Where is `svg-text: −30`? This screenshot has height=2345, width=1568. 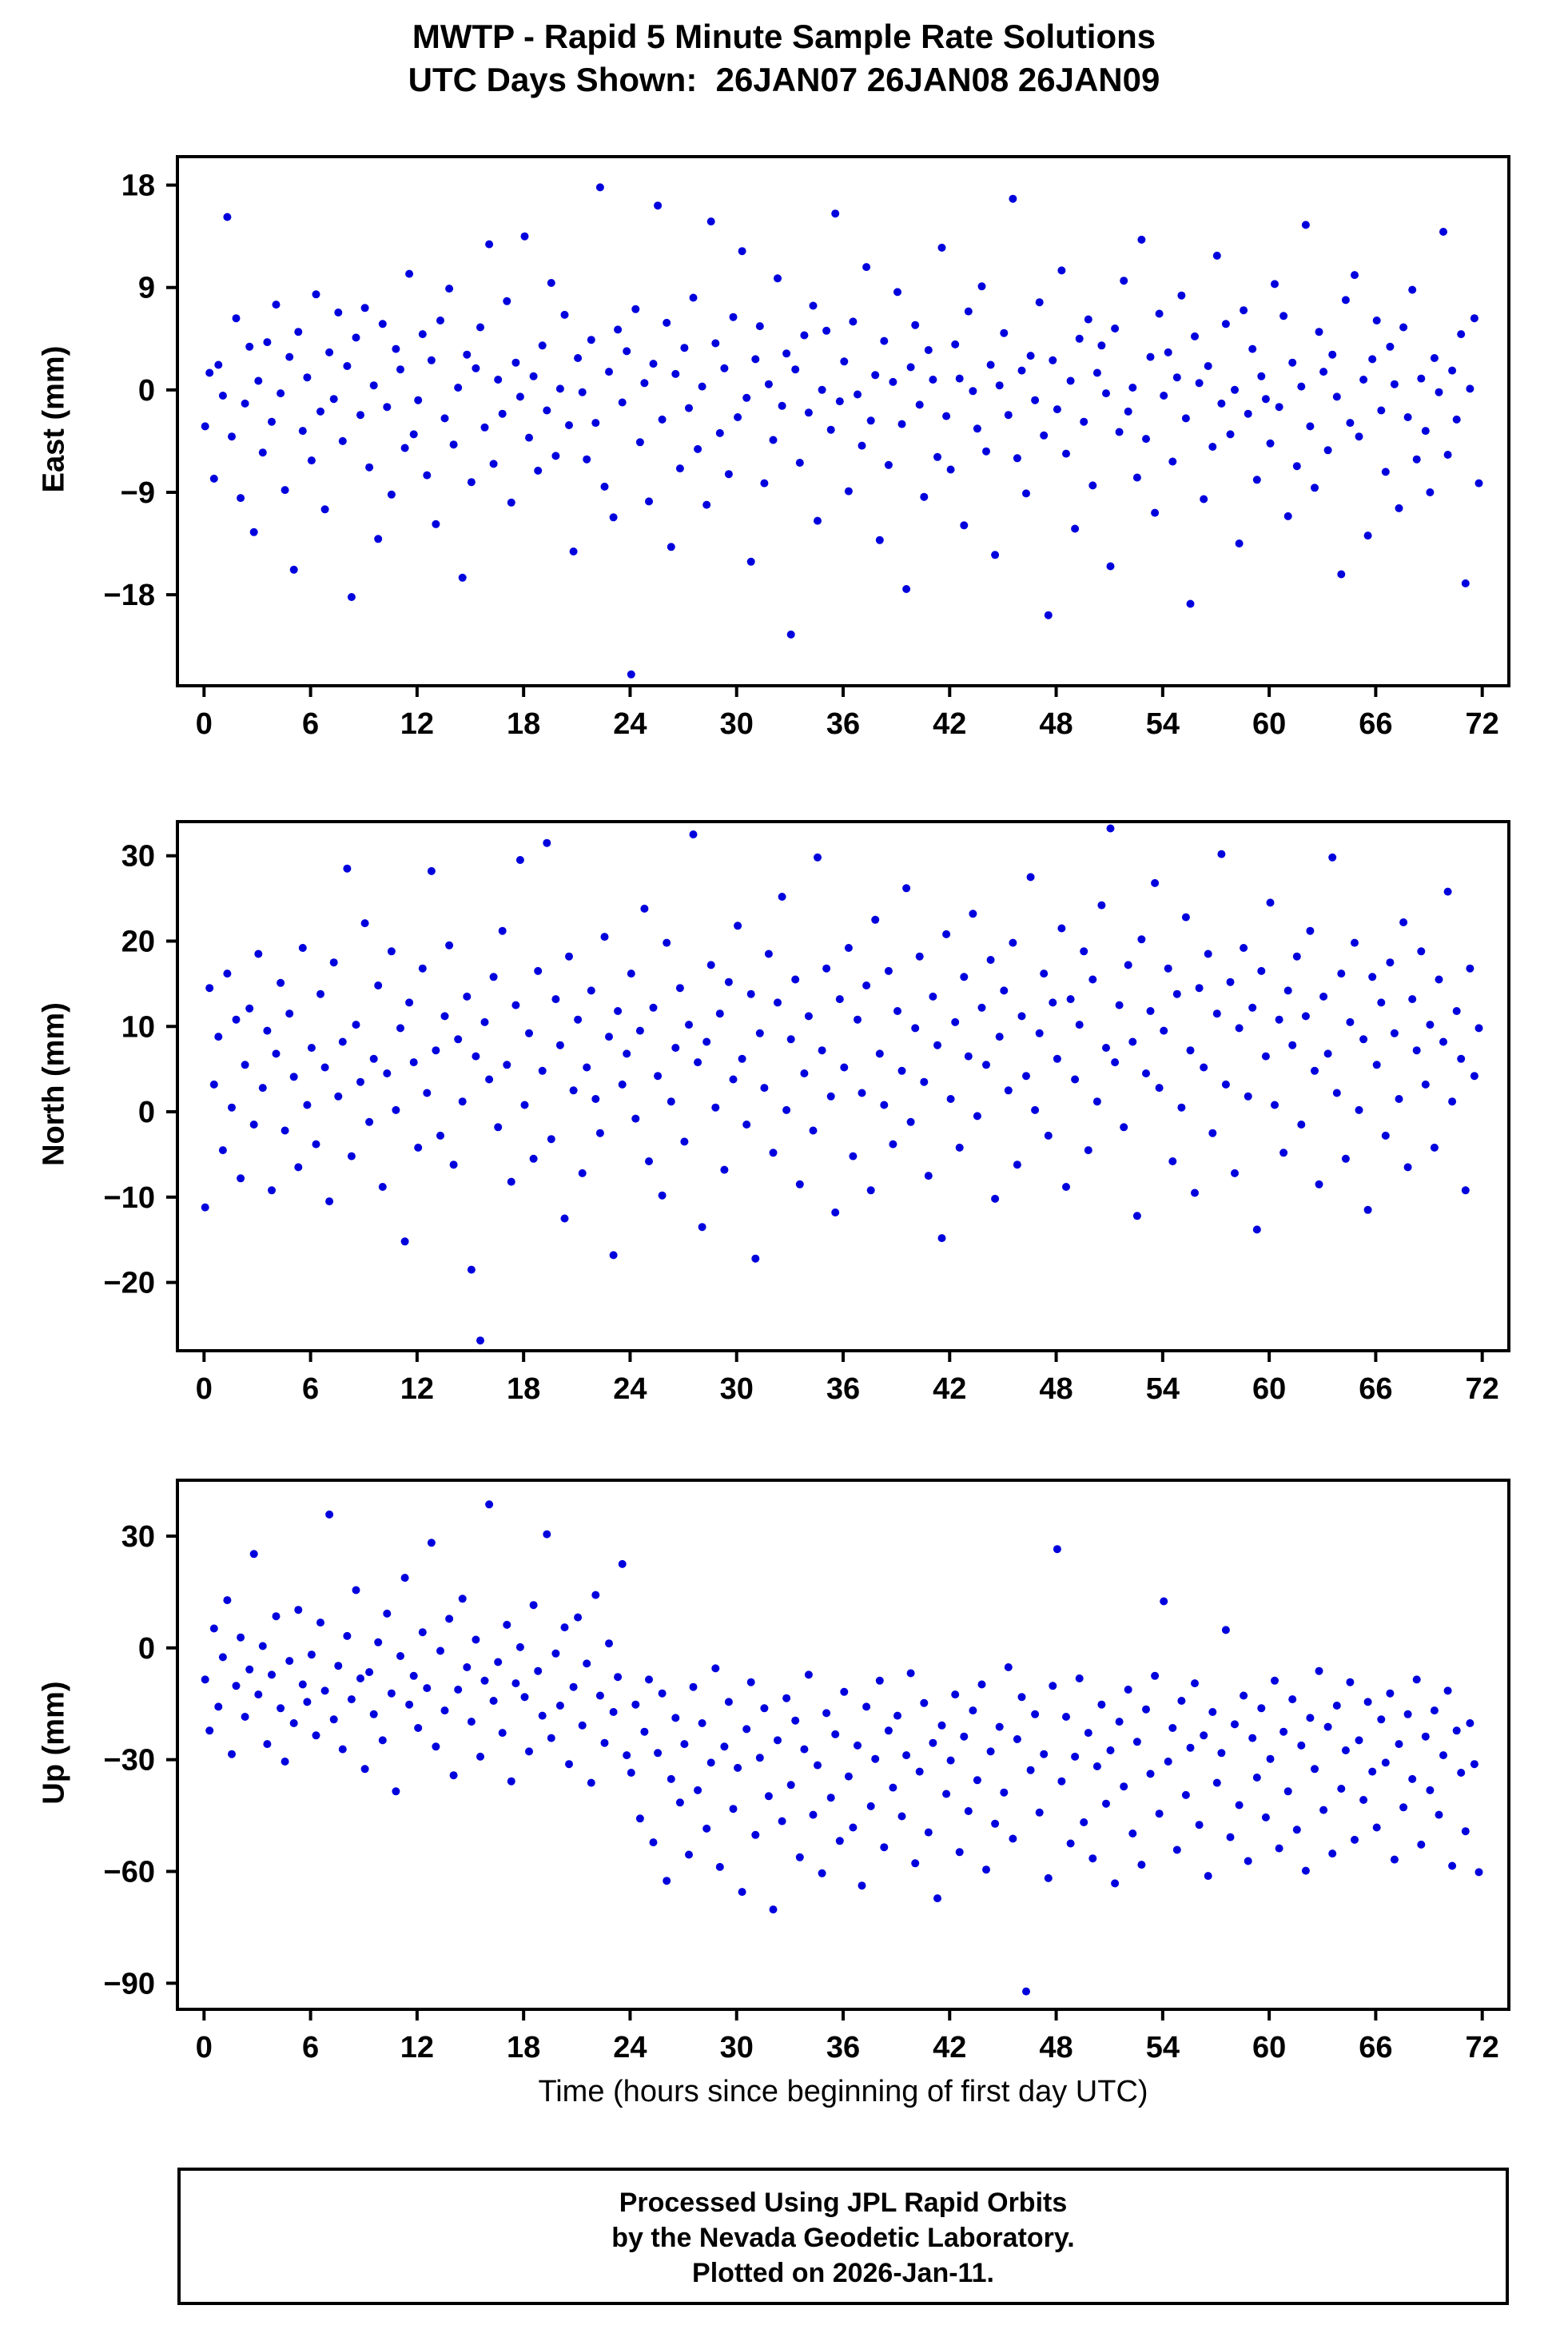
svg-text: −30 is located at coordinates (129, 1761).